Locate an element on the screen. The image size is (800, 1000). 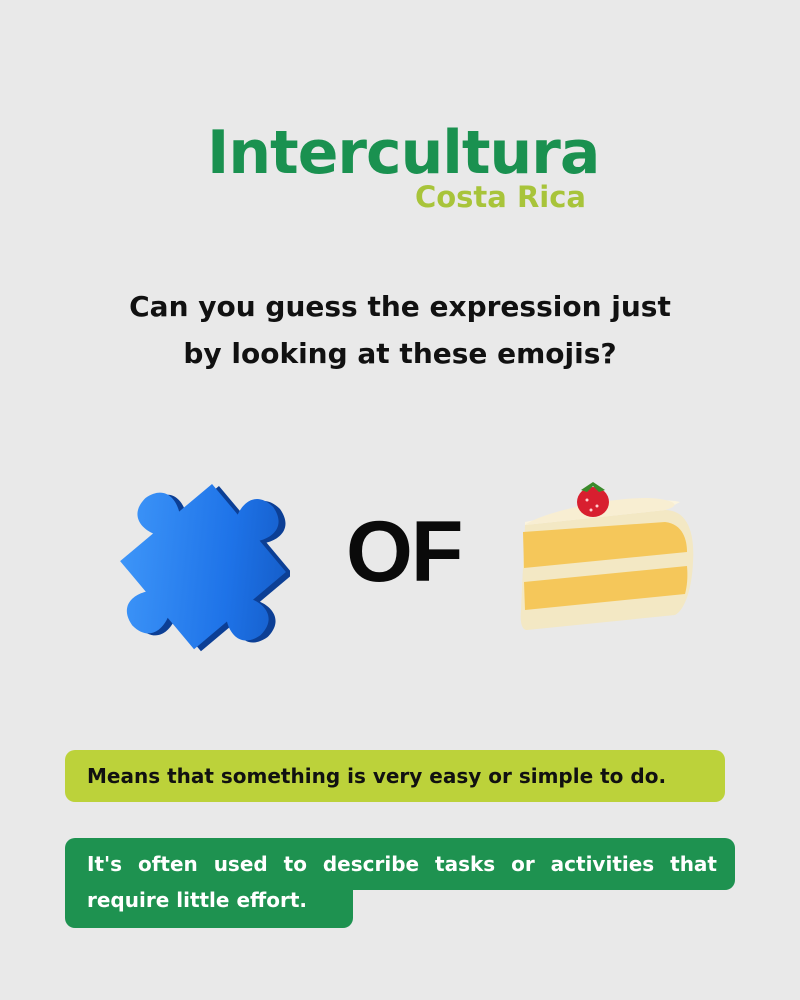
puzzle-piece-icon is located at coordinates (205, 567).